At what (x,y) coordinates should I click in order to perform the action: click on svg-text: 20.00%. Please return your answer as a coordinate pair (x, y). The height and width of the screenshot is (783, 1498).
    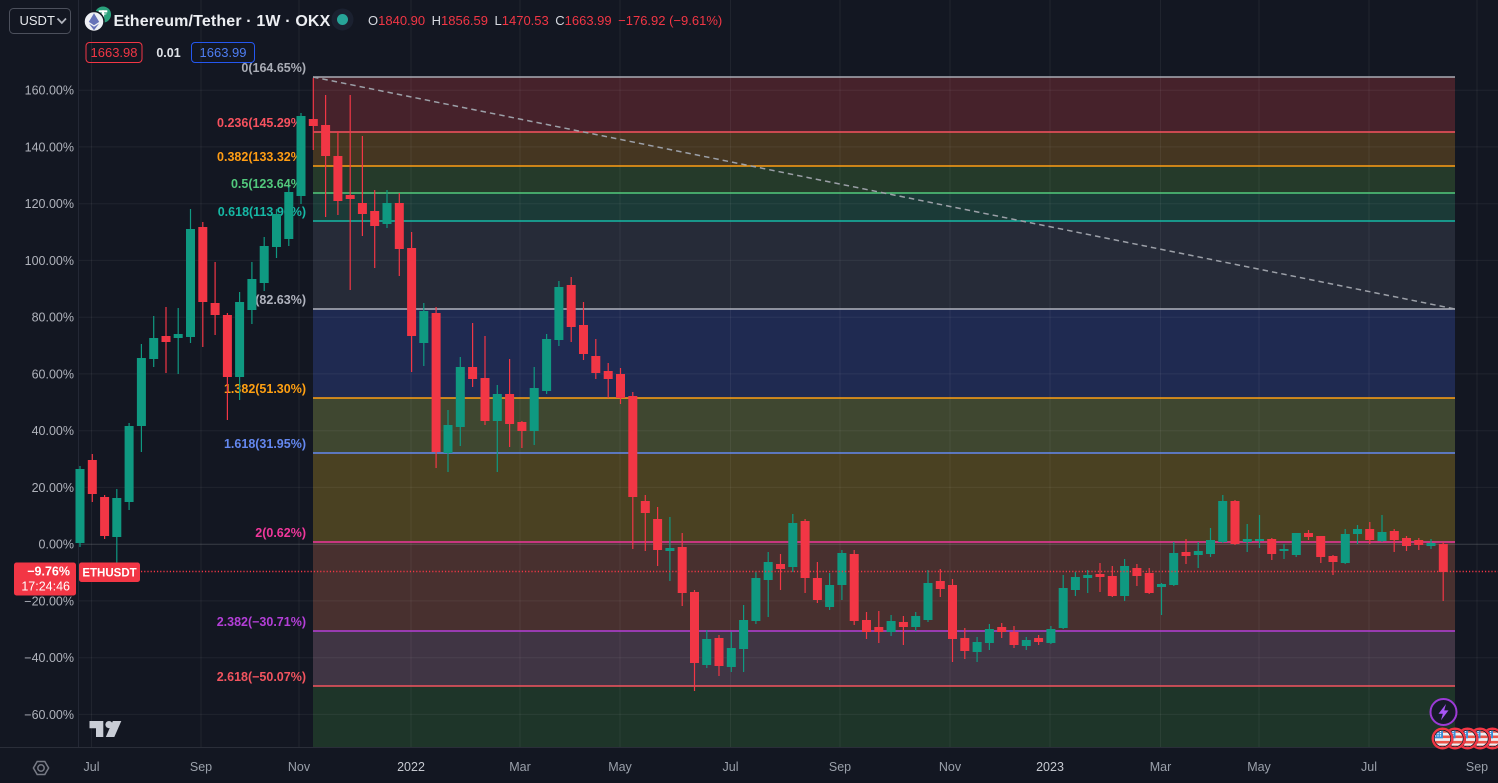
    Looking at the image, I should click on (53, 488).